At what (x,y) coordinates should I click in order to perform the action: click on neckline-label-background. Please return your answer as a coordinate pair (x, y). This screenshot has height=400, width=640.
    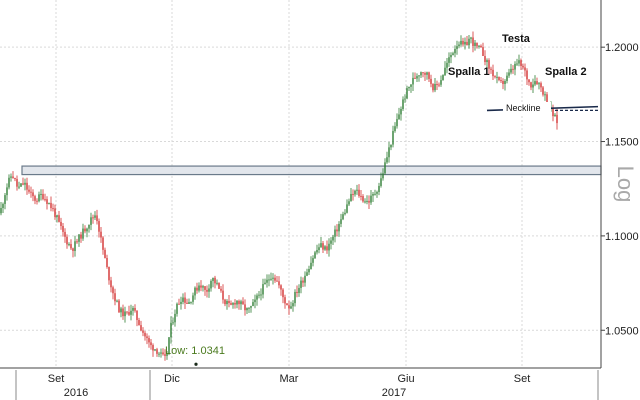
    Looking at the image, I should click on (527, 108).